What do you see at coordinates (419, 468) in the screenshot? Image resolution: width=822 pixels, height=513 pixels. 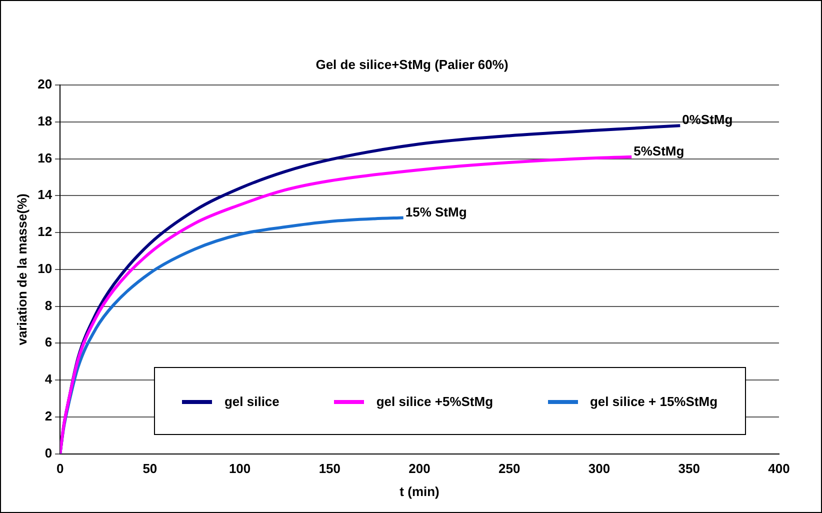 I see `x-tick-label: 200` at bounding box center [419, 468].